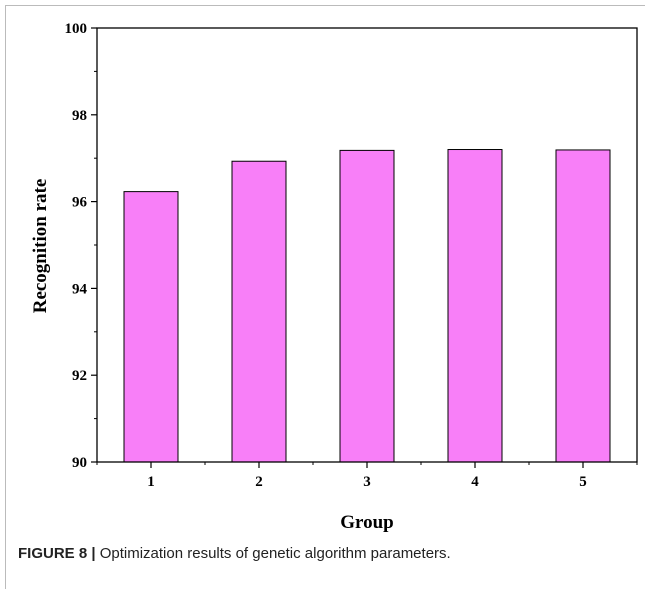 Image resolution: width=651 pixels, height=594 pixels. What do you see at coordinates (79, 376) in the screenshot?
I see `y-tick-label: 92` at bounding box center [79, 376].